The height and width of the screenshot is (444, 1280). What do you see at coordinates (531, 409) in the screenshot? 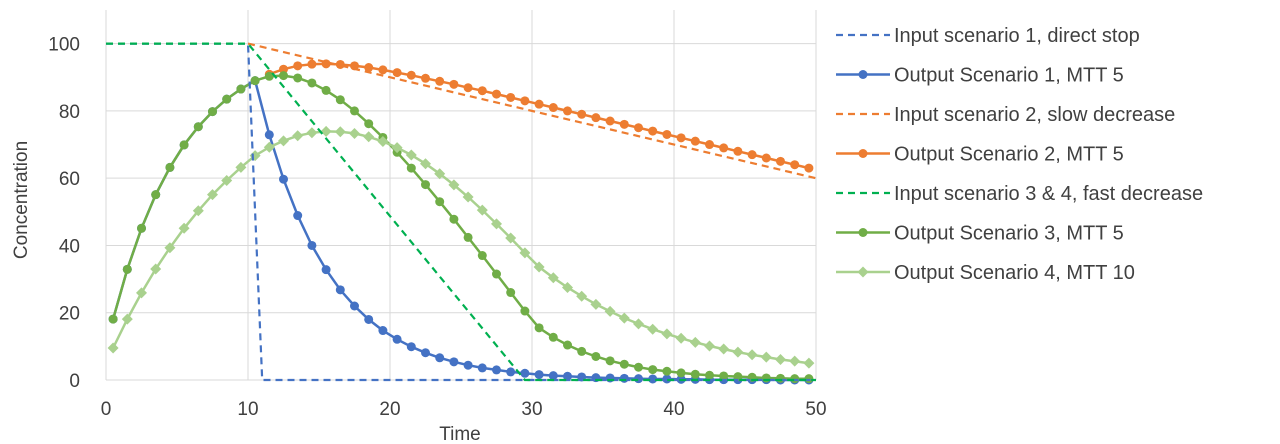
I see `x-tick-label: 30` at bounding box center [531, 409].